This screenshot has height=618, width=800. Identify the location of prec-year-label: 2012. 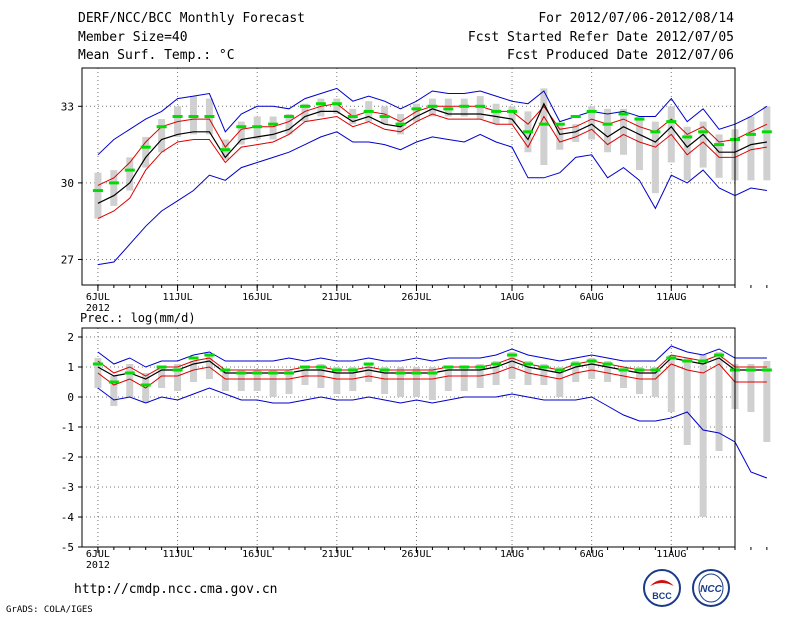
(98, 565).